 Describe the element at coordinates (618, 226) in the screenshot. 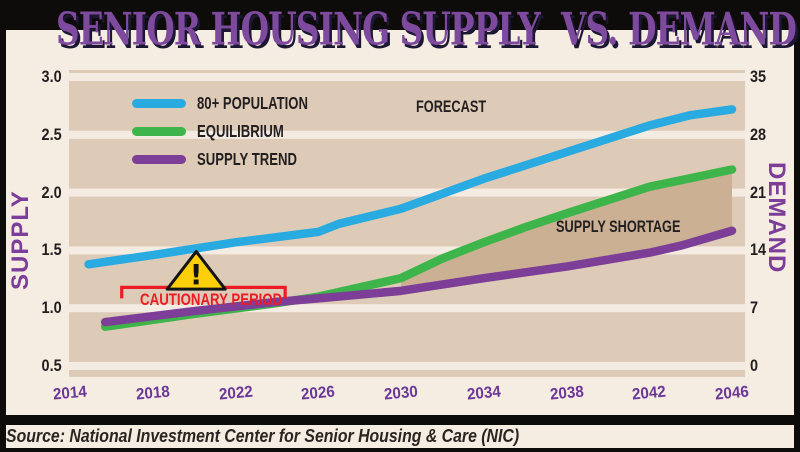

I see `supply-shortage-text: SUPPLY SHORTAGE` at that location.